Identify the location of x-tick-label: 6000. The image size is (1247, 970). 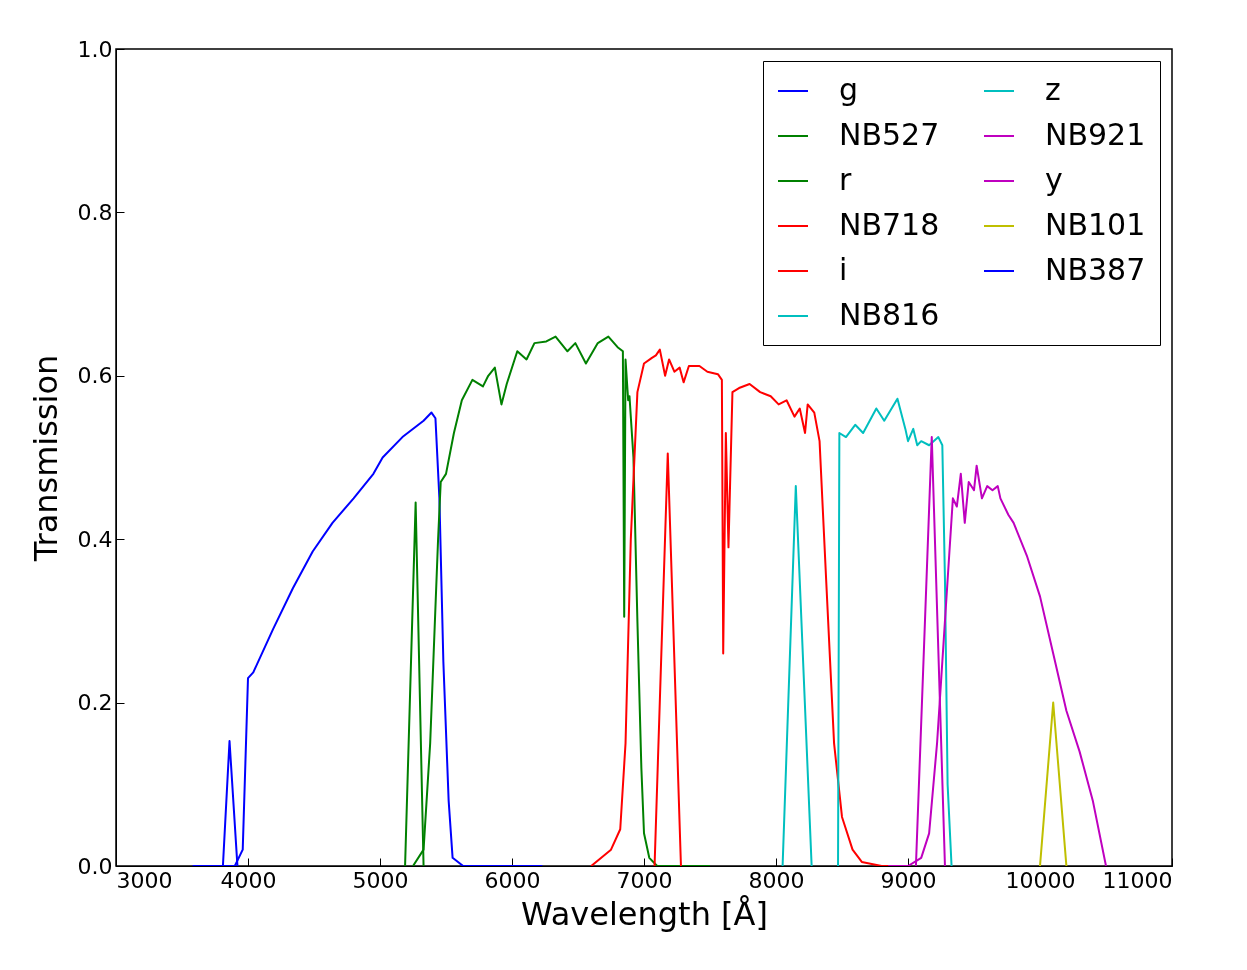
(512, 880).